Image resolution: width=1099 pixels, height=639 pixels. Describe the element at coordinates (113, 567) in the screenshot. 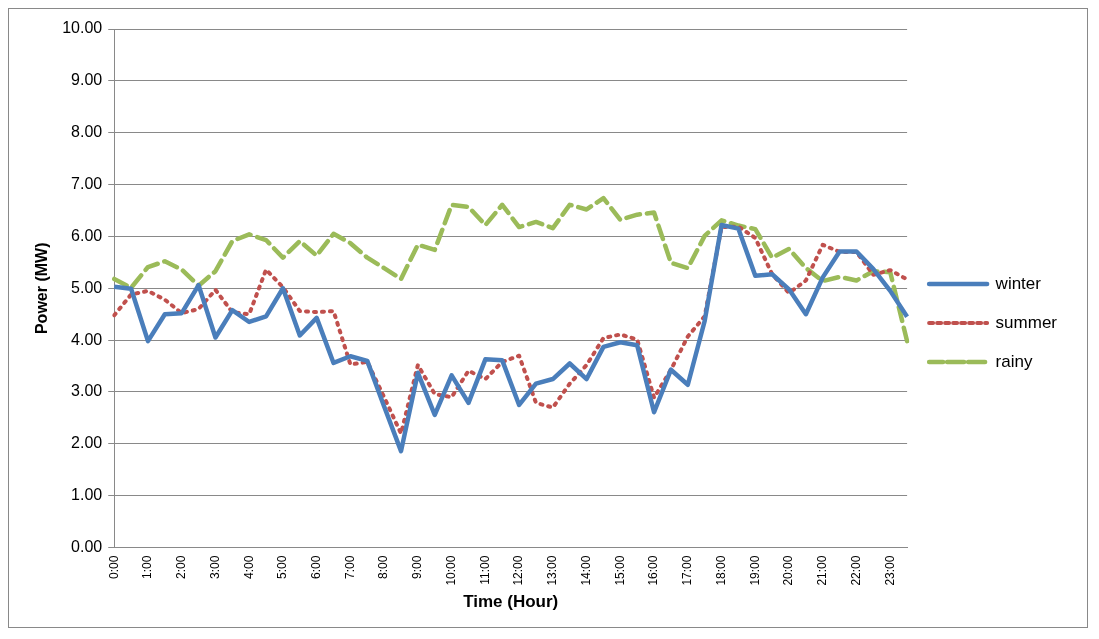

I see `x-tick-label: 0:00` at that location.